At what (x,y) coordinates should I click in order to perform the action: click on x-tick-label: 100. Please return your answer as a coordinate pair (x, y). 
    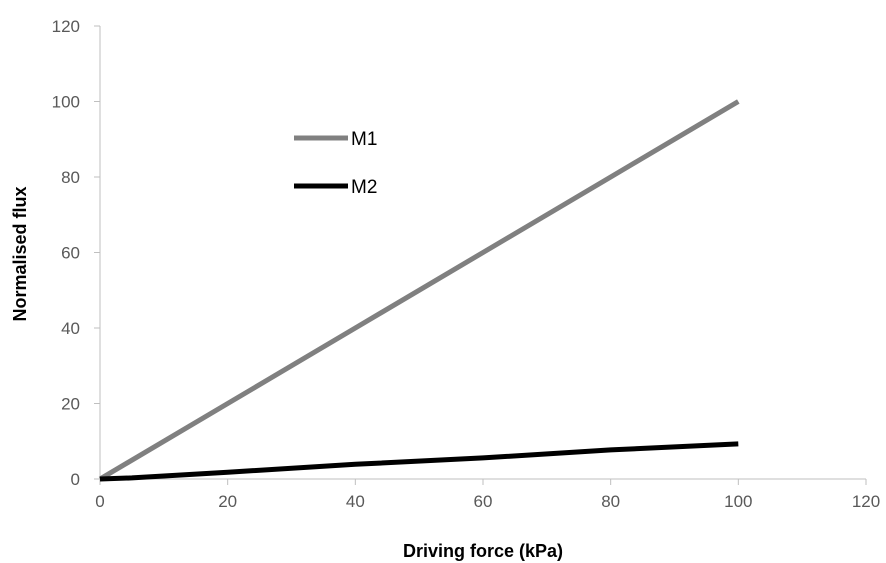
    Looking at the image, I should click on (738, 501).